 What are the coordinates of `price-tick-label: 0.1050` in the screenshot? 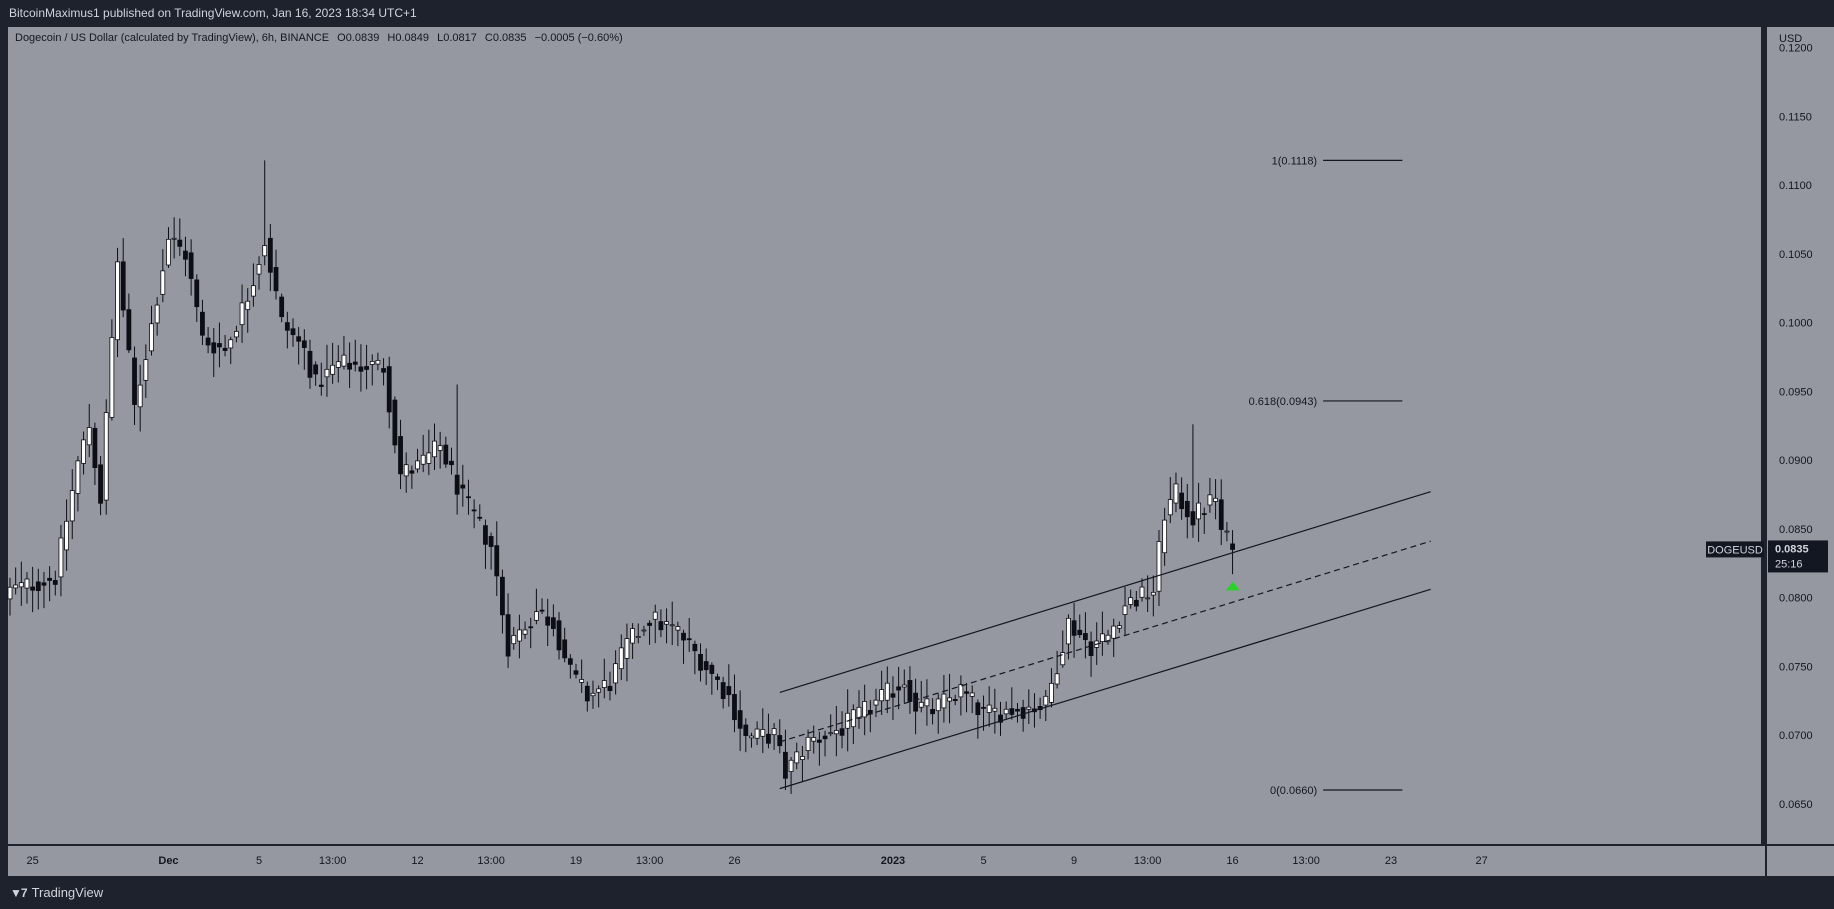 It's located at (1796, 255).